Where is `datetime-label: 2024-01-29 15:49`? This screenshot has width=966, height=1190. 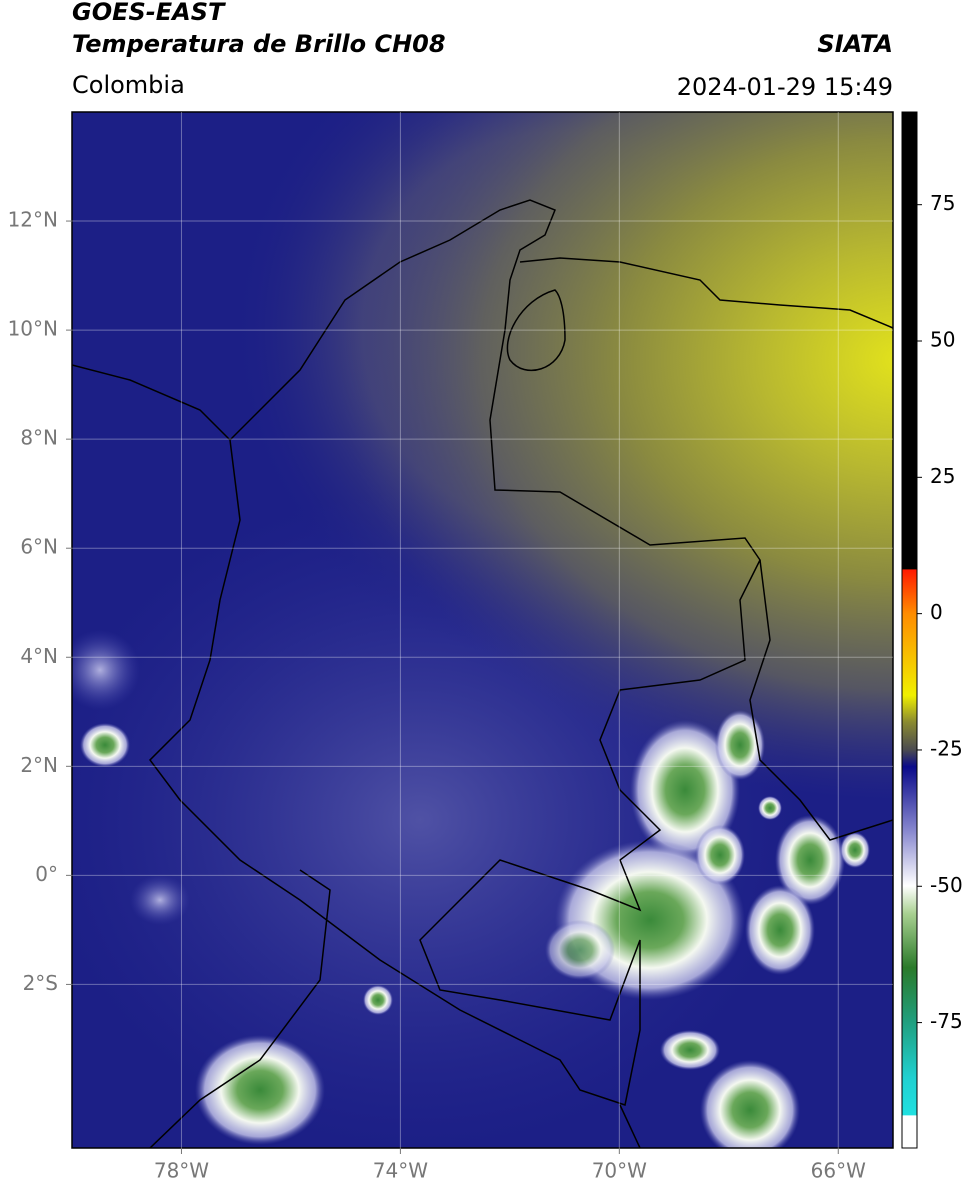 datetime-label: 2024-01-29 15:49 is located at coordinates (785, 87).